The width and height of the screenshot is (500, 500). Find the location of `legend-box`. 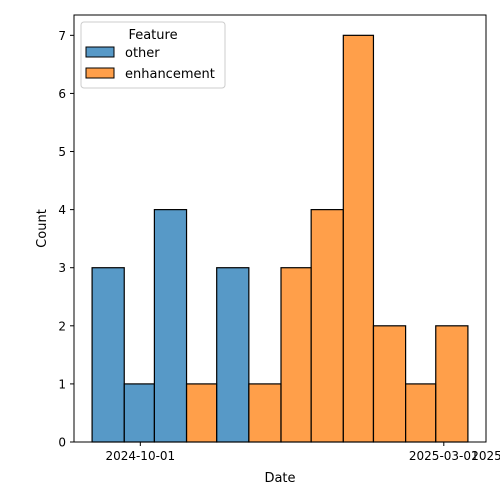

legend-box is located at coordinates (153, 55).